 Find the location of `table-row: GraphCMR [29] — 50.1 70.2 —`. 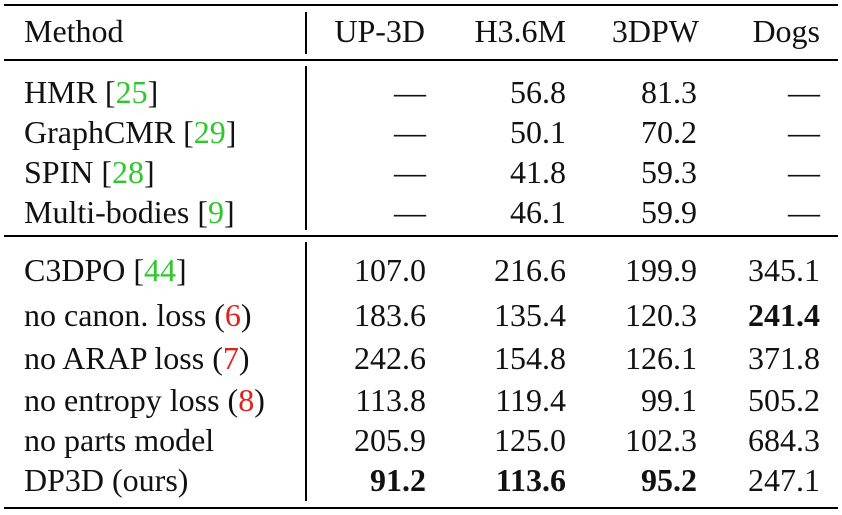

table-row: GraphCMR [29] — 50.1 70.2 — is located at coordinates (421, 132).